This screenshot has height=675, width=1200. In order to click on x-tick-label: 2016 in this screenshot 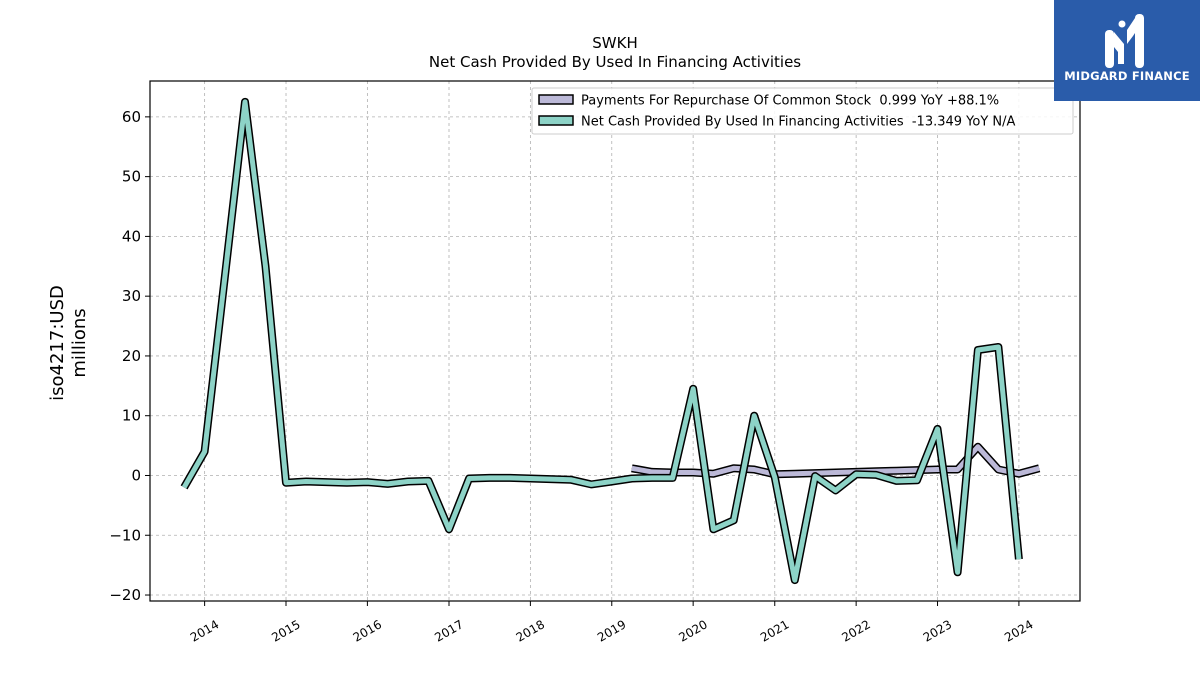, I will do `click(367, 630)`.